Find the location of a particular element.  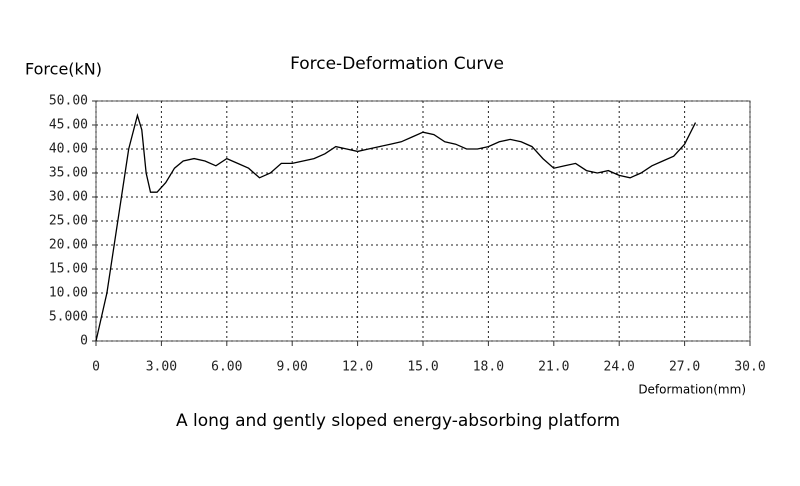

y-tick-label: 45.00 is located at coordinates (68, 125).